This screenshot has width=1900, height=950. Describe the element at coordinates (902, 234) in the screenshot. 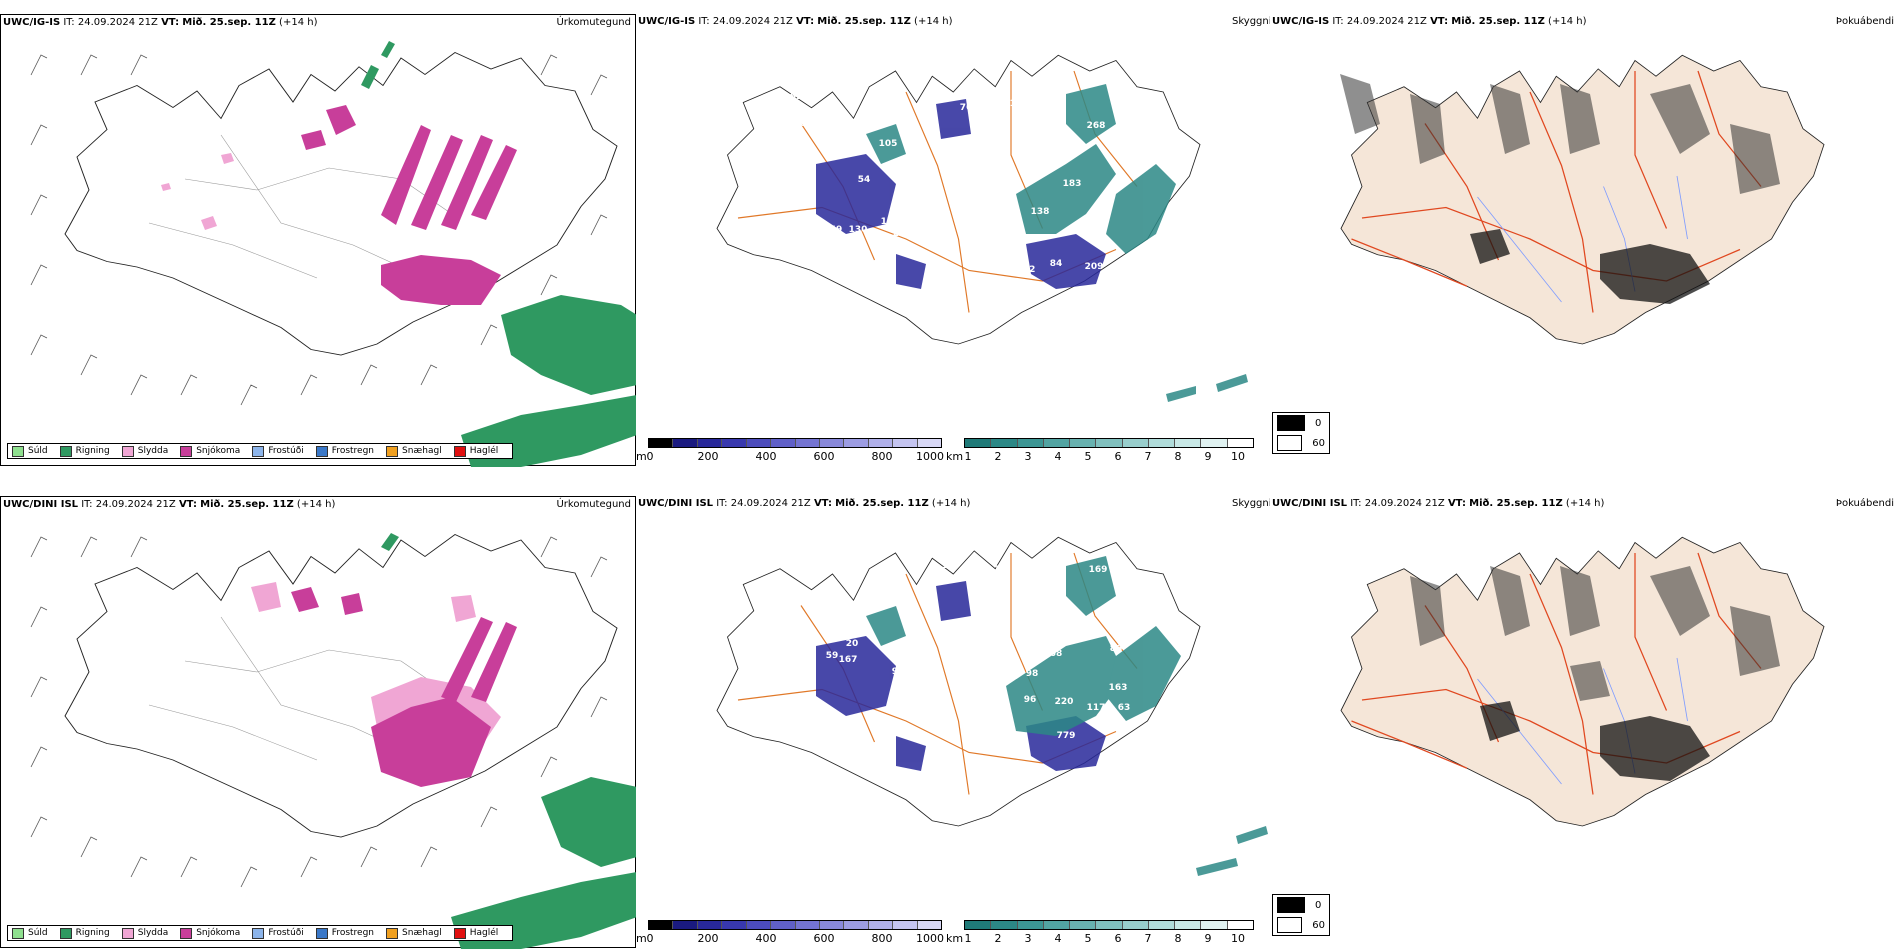

I see `svg-text: 278` at that location.